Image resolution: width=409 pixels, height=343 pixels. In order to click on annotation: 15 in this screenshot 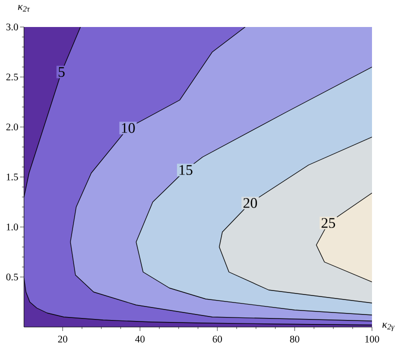, I will do `click(186, 170)`.